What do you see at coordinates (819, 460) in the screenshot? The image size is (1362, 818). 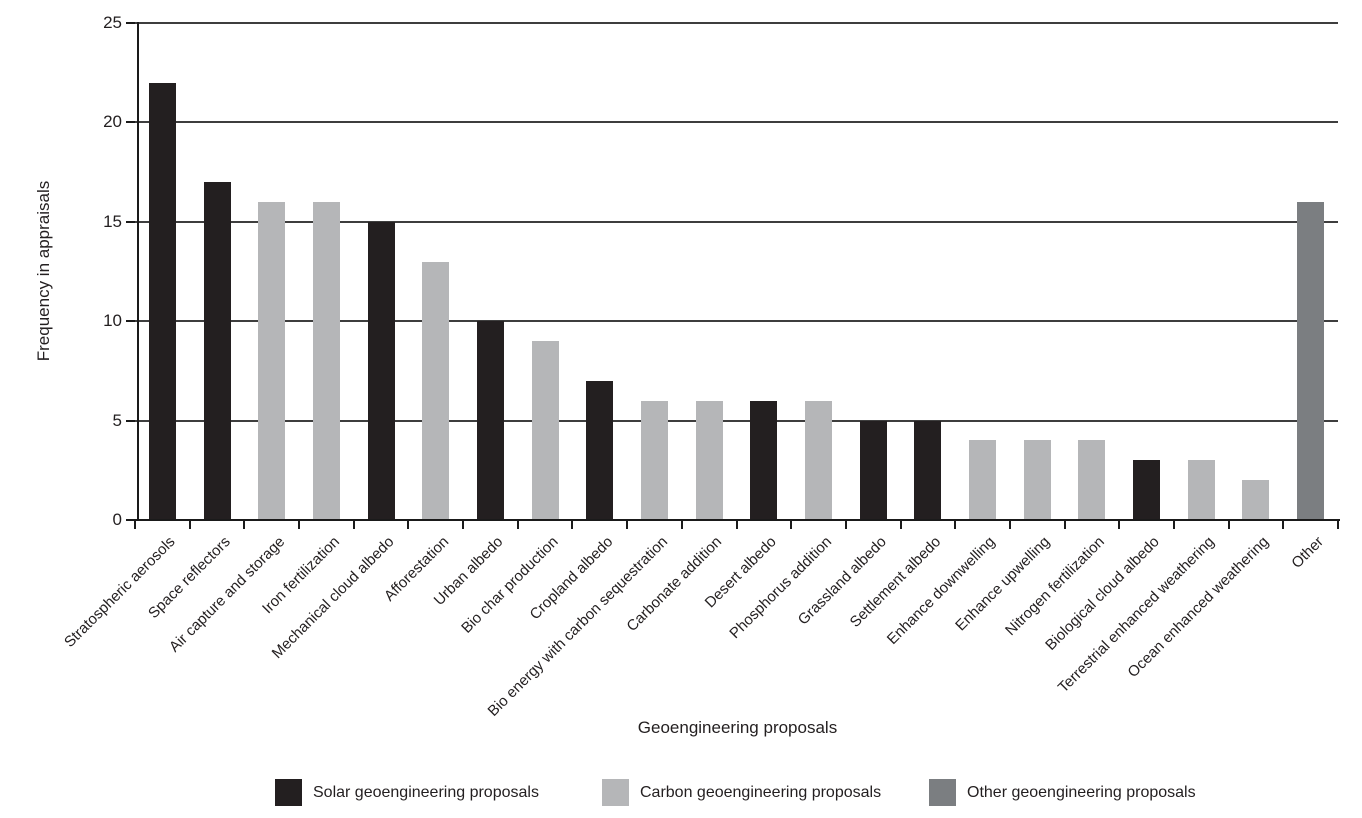 I see `bar-phosphorus-addition` at bounding box center [819, 460].